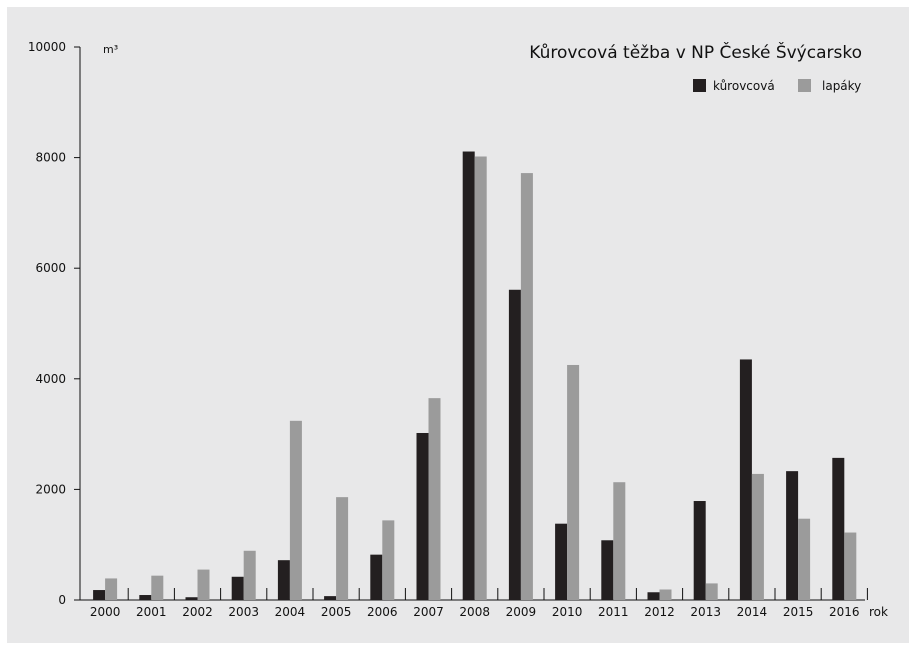 The width and height of the screenshot is (909, 645). What do you see at coordinates (290, 612) in the screenshot?
I see `x-tick-label: 2004` at bounding box center [290, 612].